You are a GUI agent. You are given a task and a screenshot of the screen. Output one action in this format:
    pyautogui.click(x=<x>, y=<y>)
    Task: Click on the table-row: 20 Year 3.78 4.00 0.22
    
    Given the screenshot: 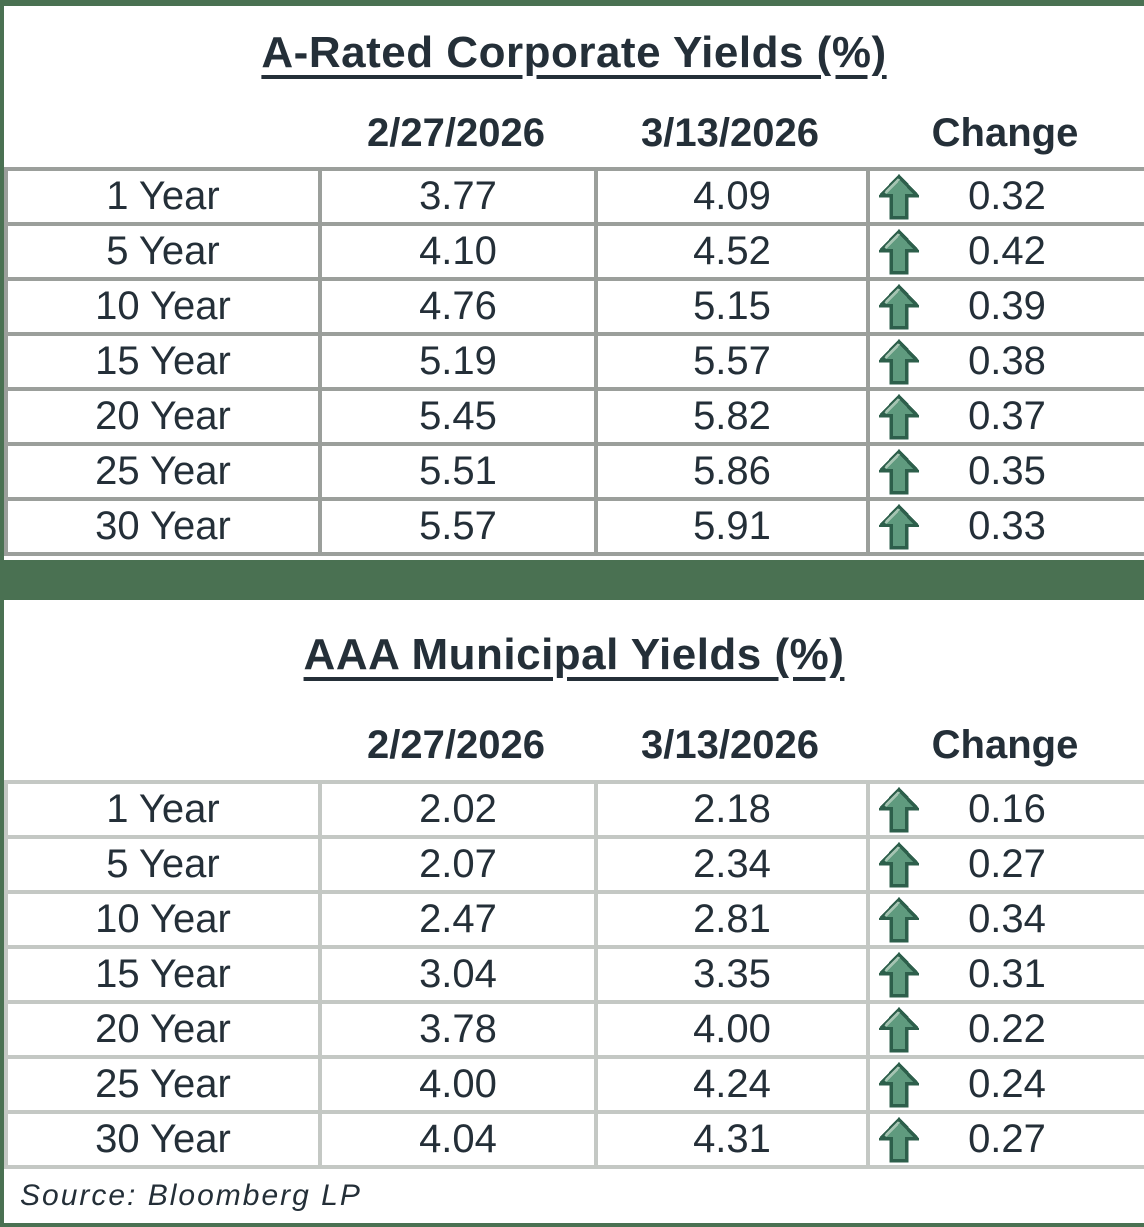 What is the action you would take?
    pyautogui.click(x=574, y=1029)
    